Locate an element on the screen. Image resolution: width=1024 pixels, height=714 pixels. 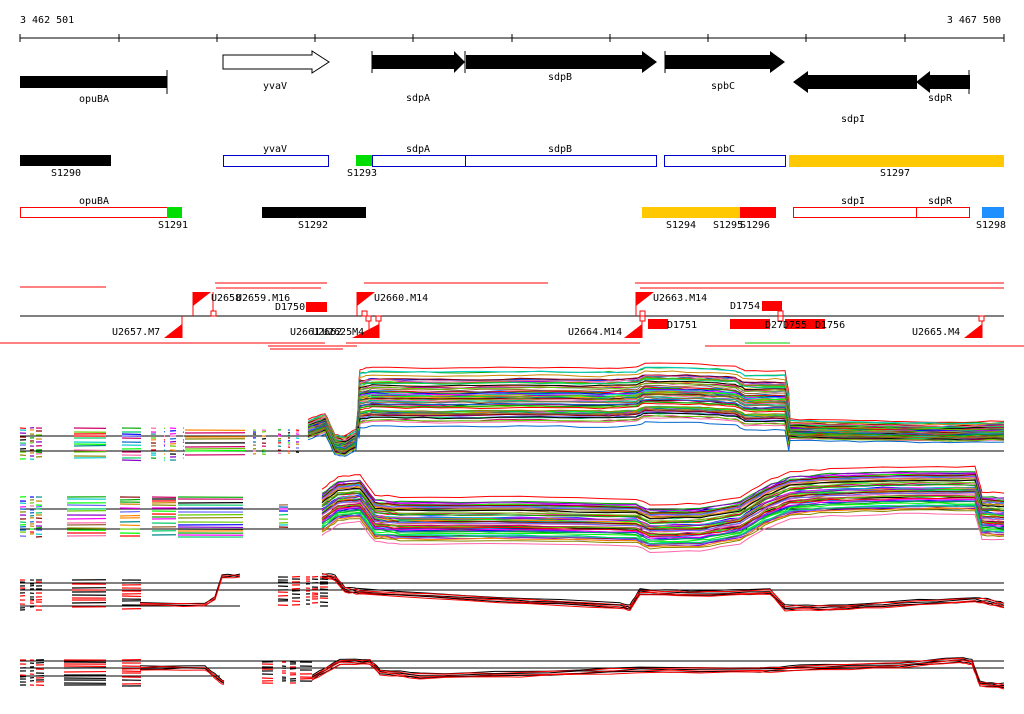
feature-U2660: U2660.M14 is located at coordinates (392, 304).